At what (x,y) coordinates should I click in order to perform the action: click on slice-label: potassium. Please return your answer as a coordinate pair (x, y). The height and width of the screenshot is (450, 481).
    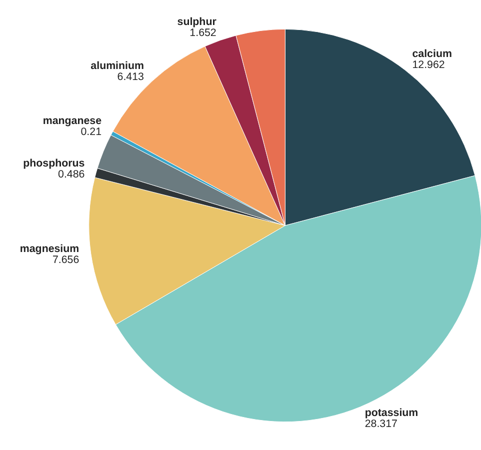
    Looking at the image, I should click on (391, 412).